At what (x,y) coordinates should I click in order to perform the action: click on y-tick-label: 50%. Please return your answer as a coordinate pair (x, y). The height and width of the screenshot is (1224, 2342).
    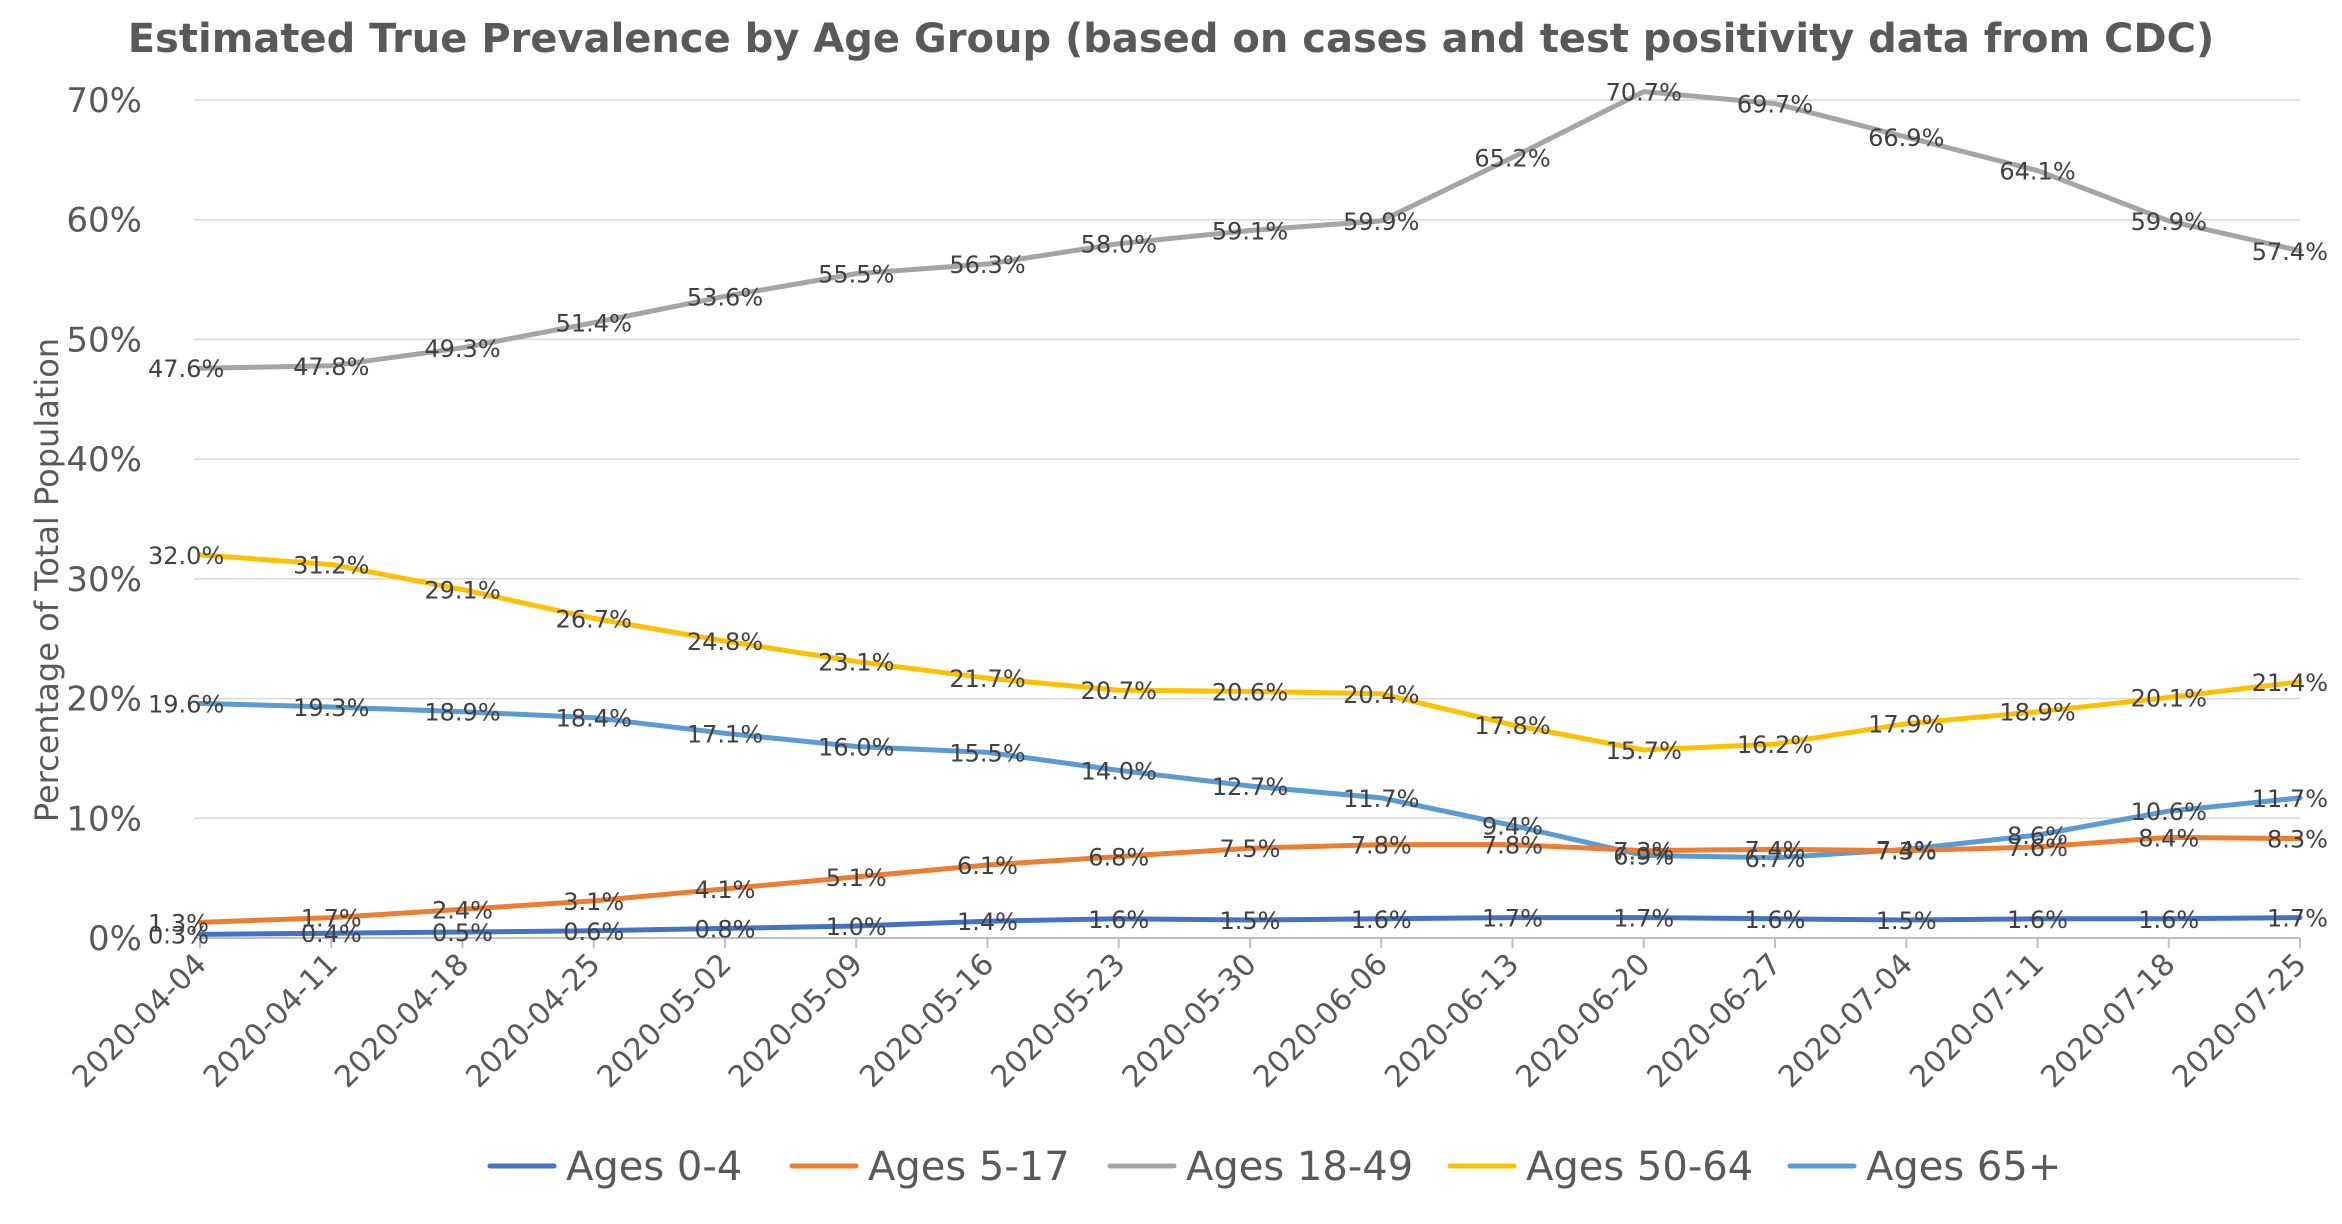
    Looking at the image, I should click on (104, 340).